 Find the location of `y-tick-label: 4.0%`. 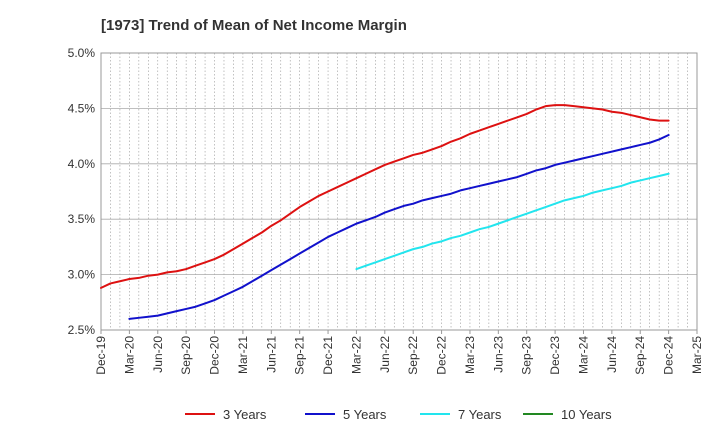

y-tick-label: 4.0% is located at coordinates (82, 164).